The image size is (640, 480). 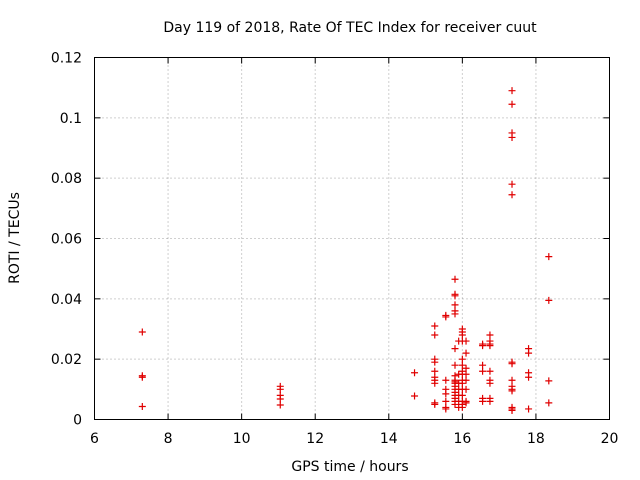 What do you see at coordinates (66, 300) in the screenshot?
I see `y-tick-label: 0.04` at bounding box center [66, 300].